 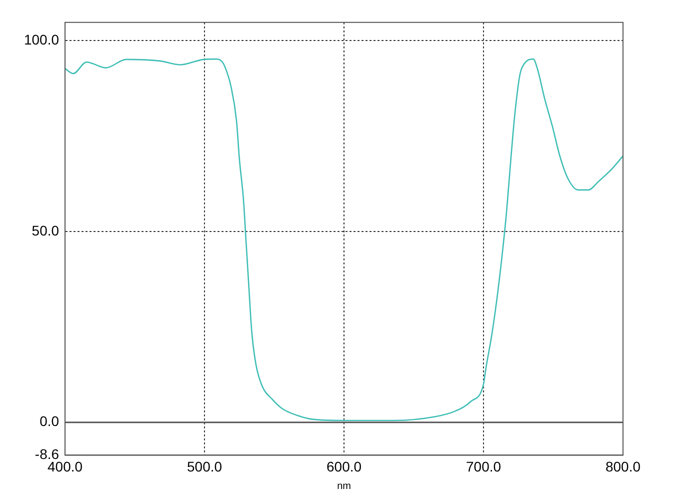 I want to click on y-tick-label: 0.0, so click(x=50, y=421).